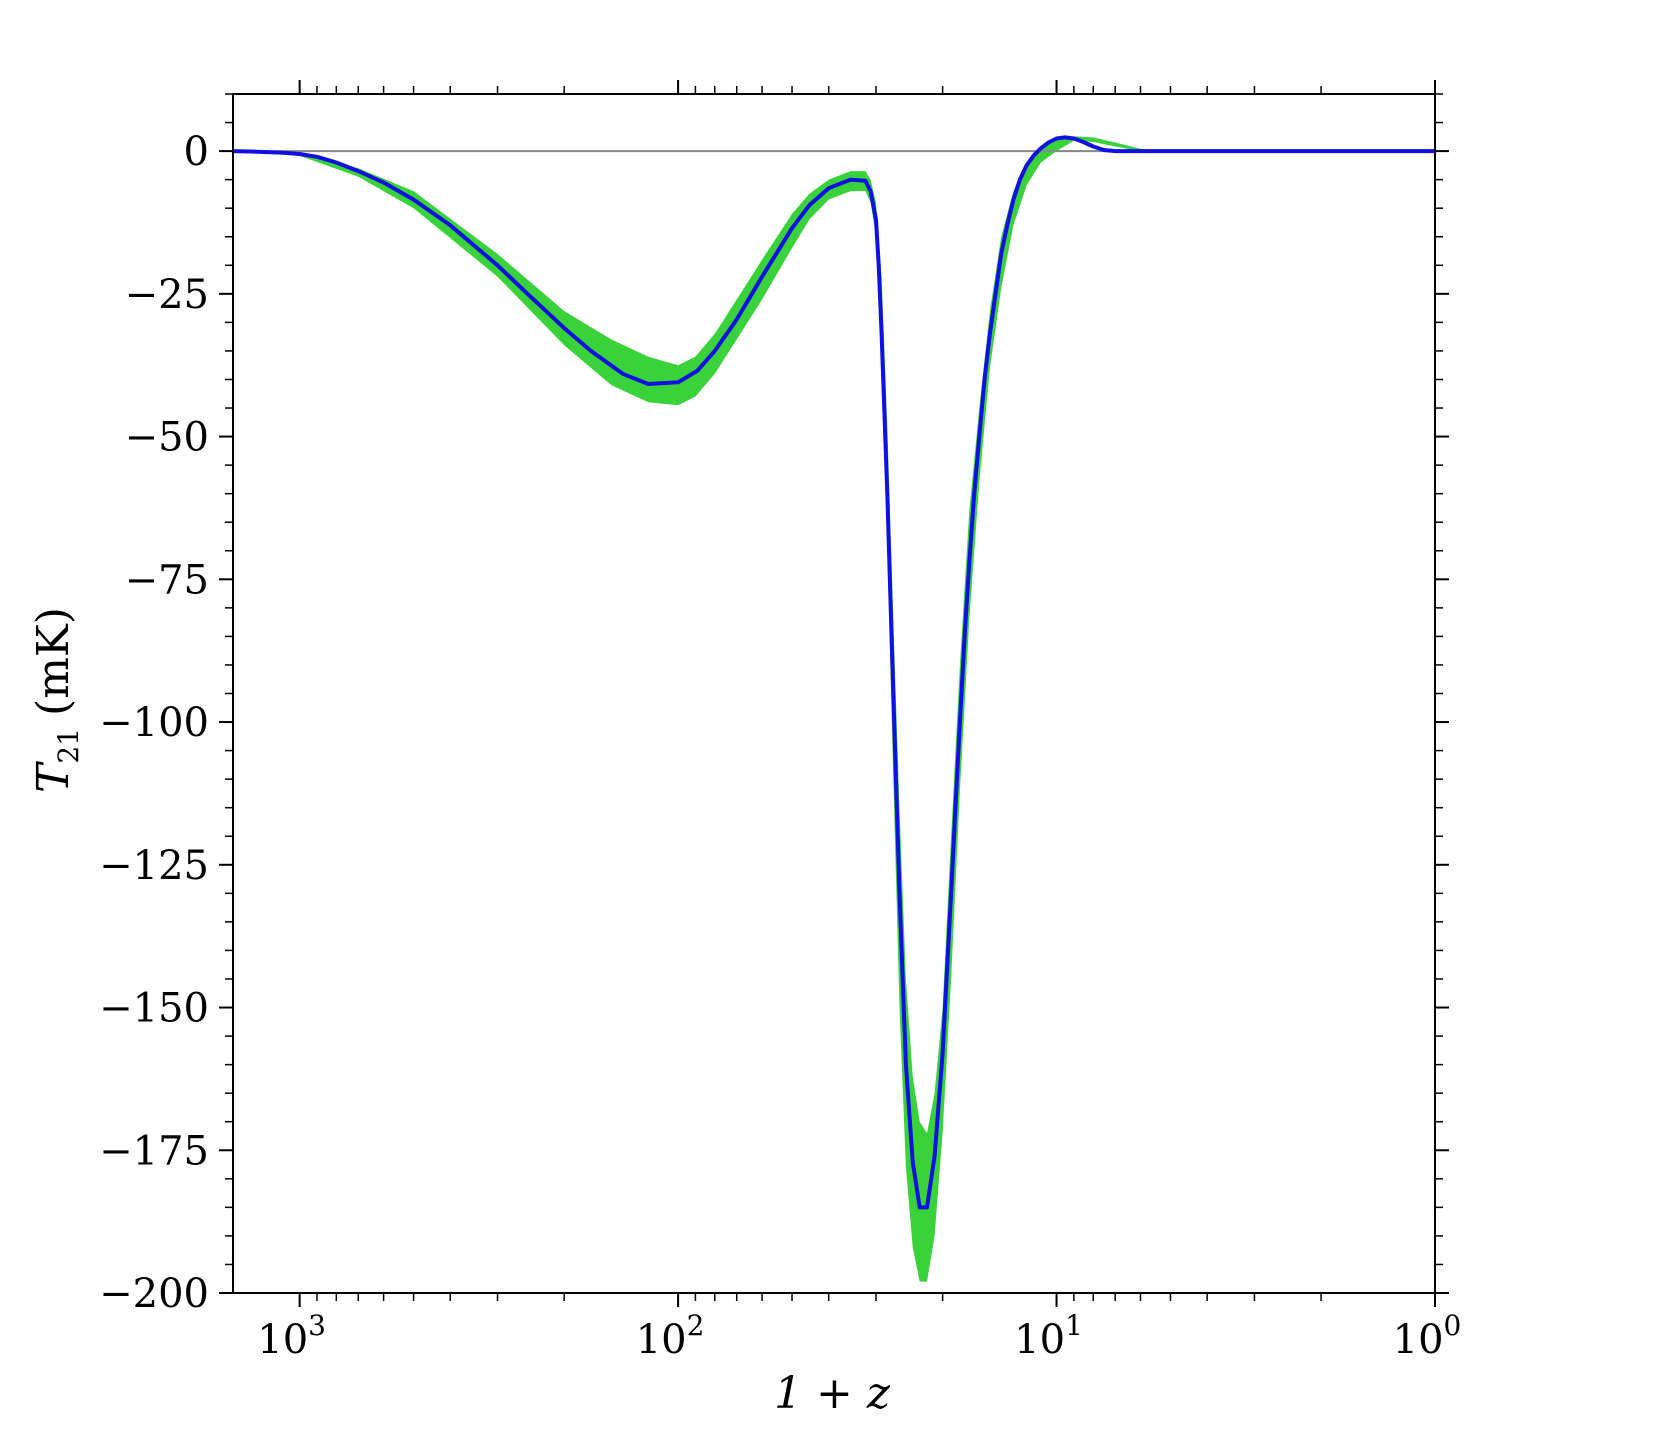  Describe the element at coordinates (53, 661) in the screenshot. I see `y-axis-label-unit: (mK)` at that location.